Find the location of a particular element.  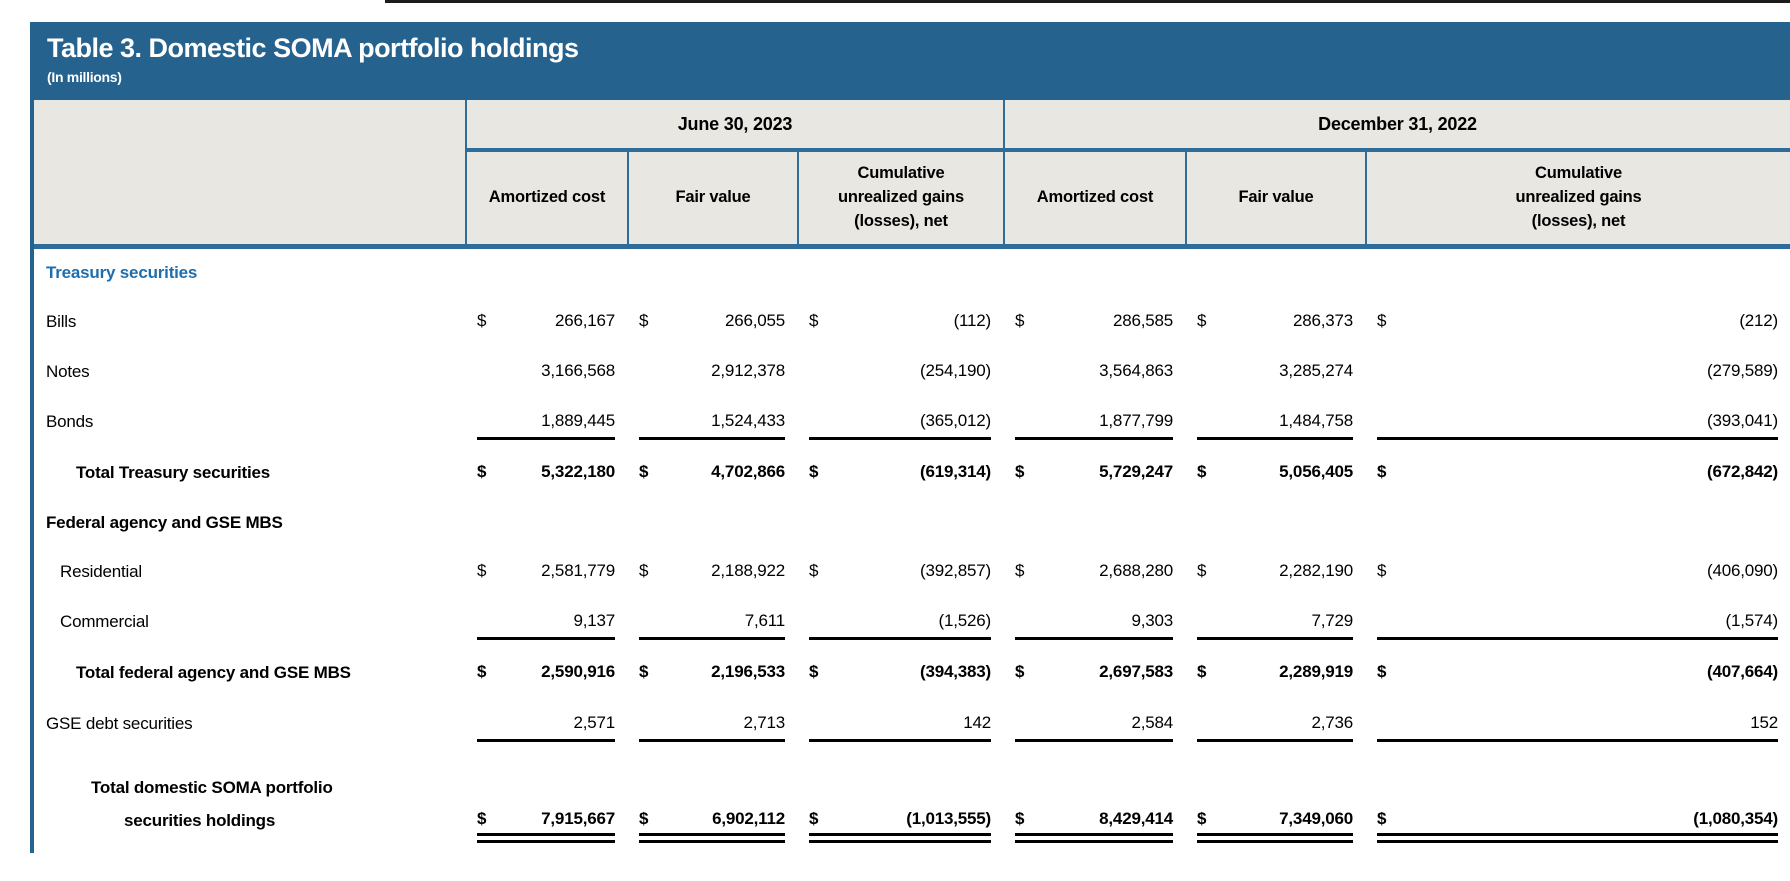

cell-value: 142 is located at coordinates (977, 722).